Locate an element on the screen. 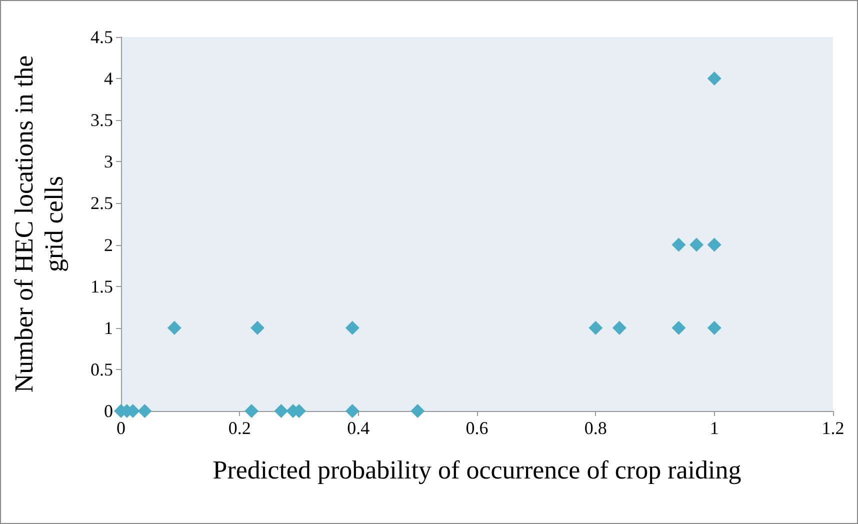  x-tick-label: 0.8 is located at coordinates (595, 428).